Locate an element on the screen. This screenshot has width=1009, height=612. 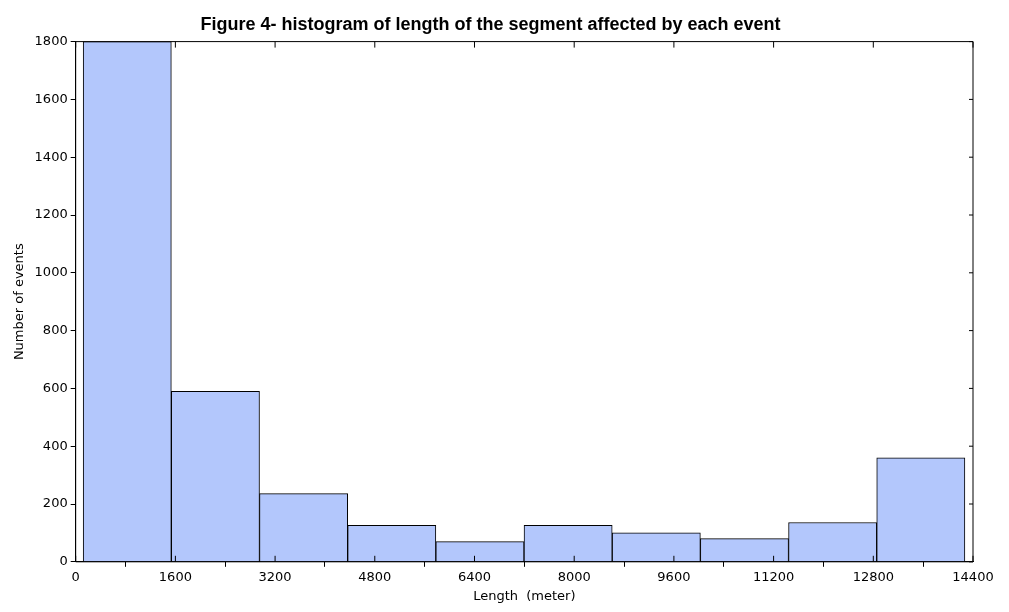
x-tick-label: 9600 is located at coordinates (674, 576).